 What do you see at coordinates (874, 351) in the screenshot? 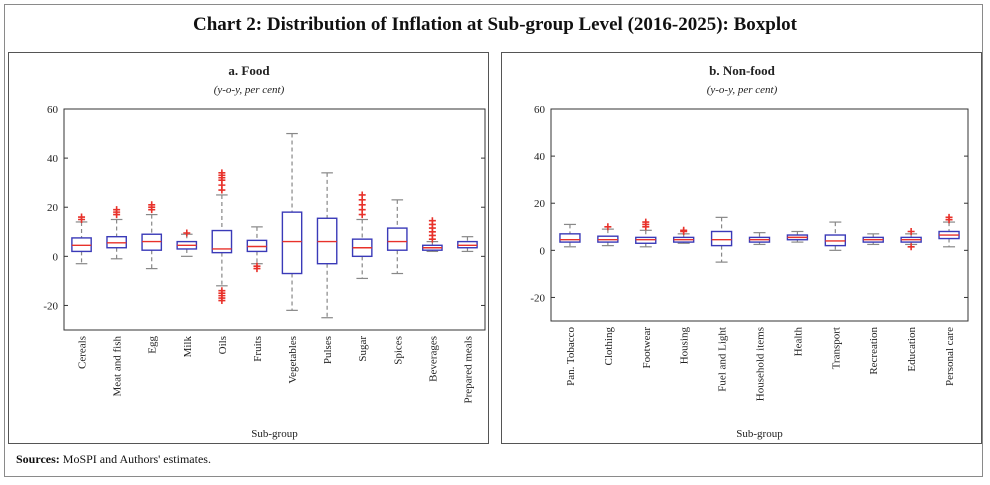
I see `nonfood-xtick-label-8: Recreation` at bounding box center [874, 351].